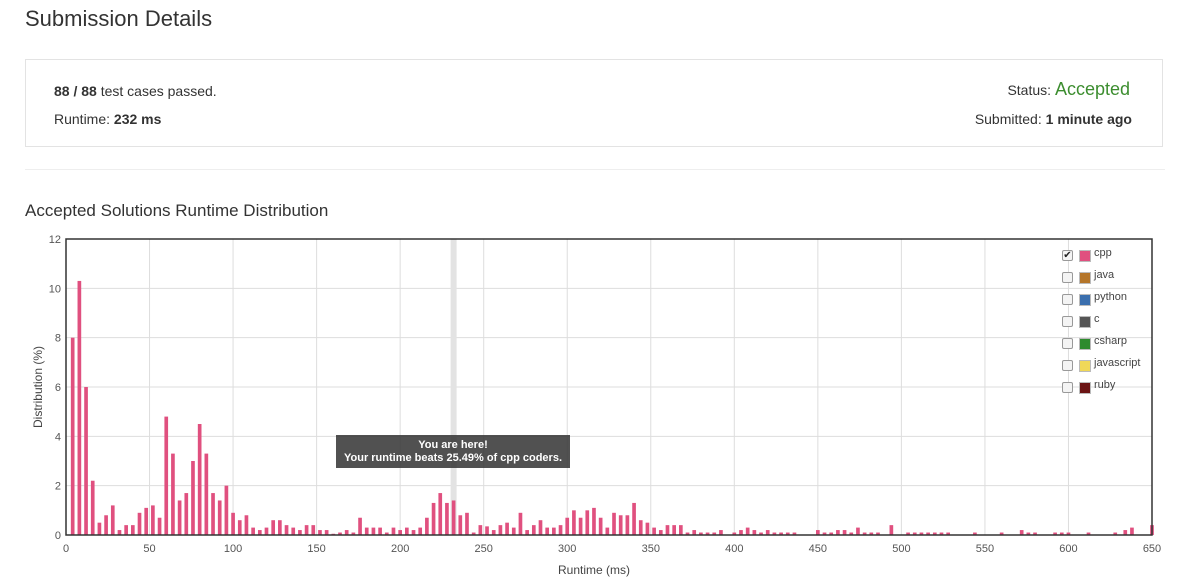 This screenshot has width=1194, height=582. I want to click on legend-checkbox-cpp: ✔, so click(1067, 255).